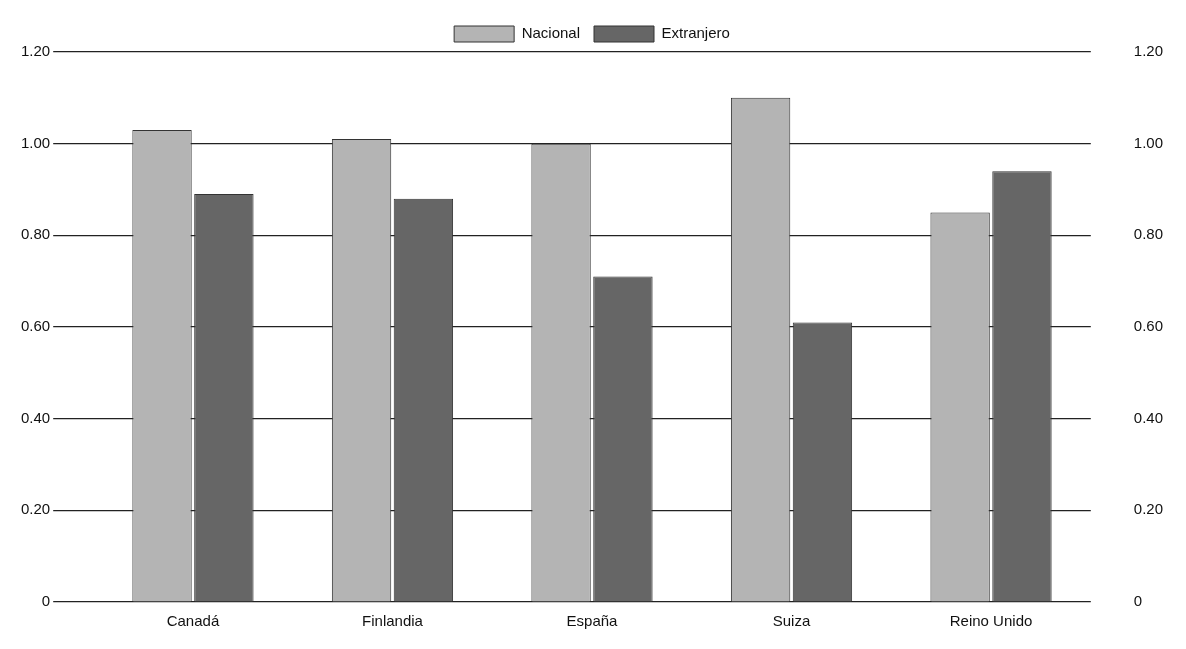 The width and height of the screenshot is (1186, 649). Describe the element at coordinates (1148, 326) in the screenshot. I see `y2-tick-label: 0.60` at that location.